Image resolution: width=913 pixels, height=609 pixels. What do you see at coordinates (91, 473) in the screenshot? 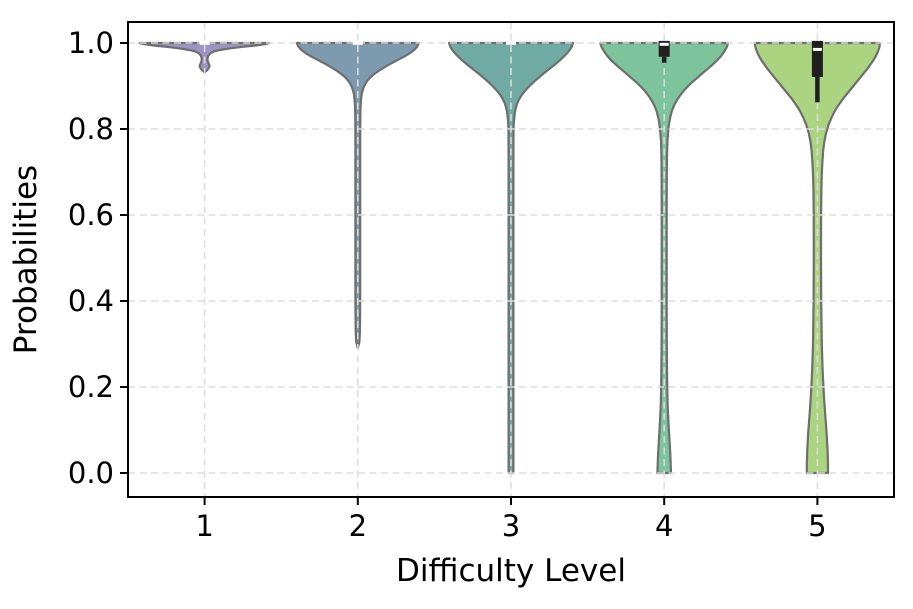
I see `y-tick-label: 0.0` at bounding box center [91, 473].